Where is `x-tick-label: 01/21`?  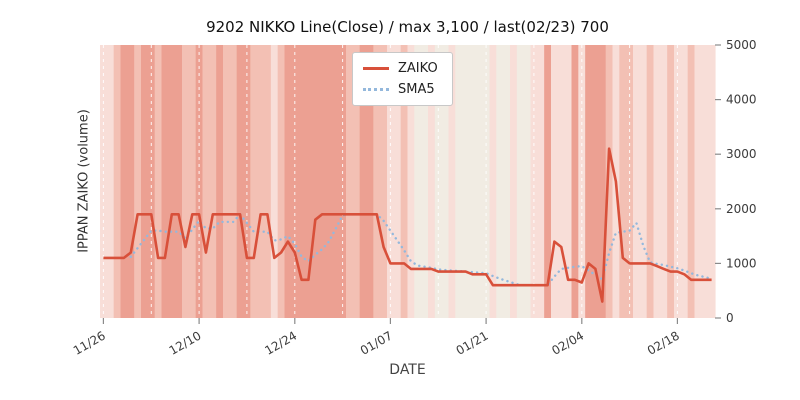
x-tick-label: 01/21 is located at coordinates (472, 342).